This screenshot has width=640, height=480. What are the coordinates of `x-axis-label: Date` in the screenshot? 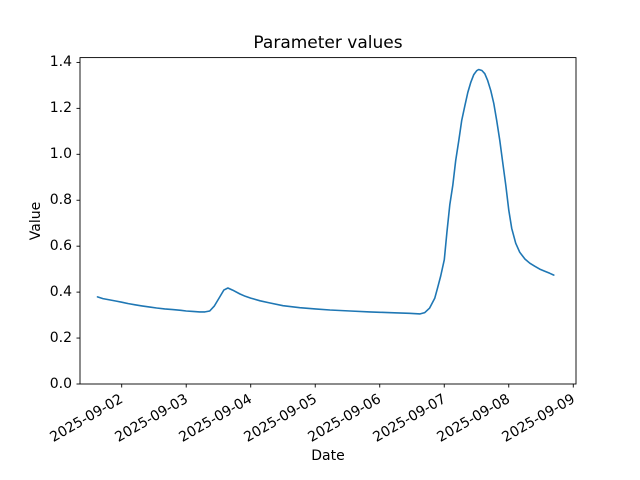 It's located at (328, 456).